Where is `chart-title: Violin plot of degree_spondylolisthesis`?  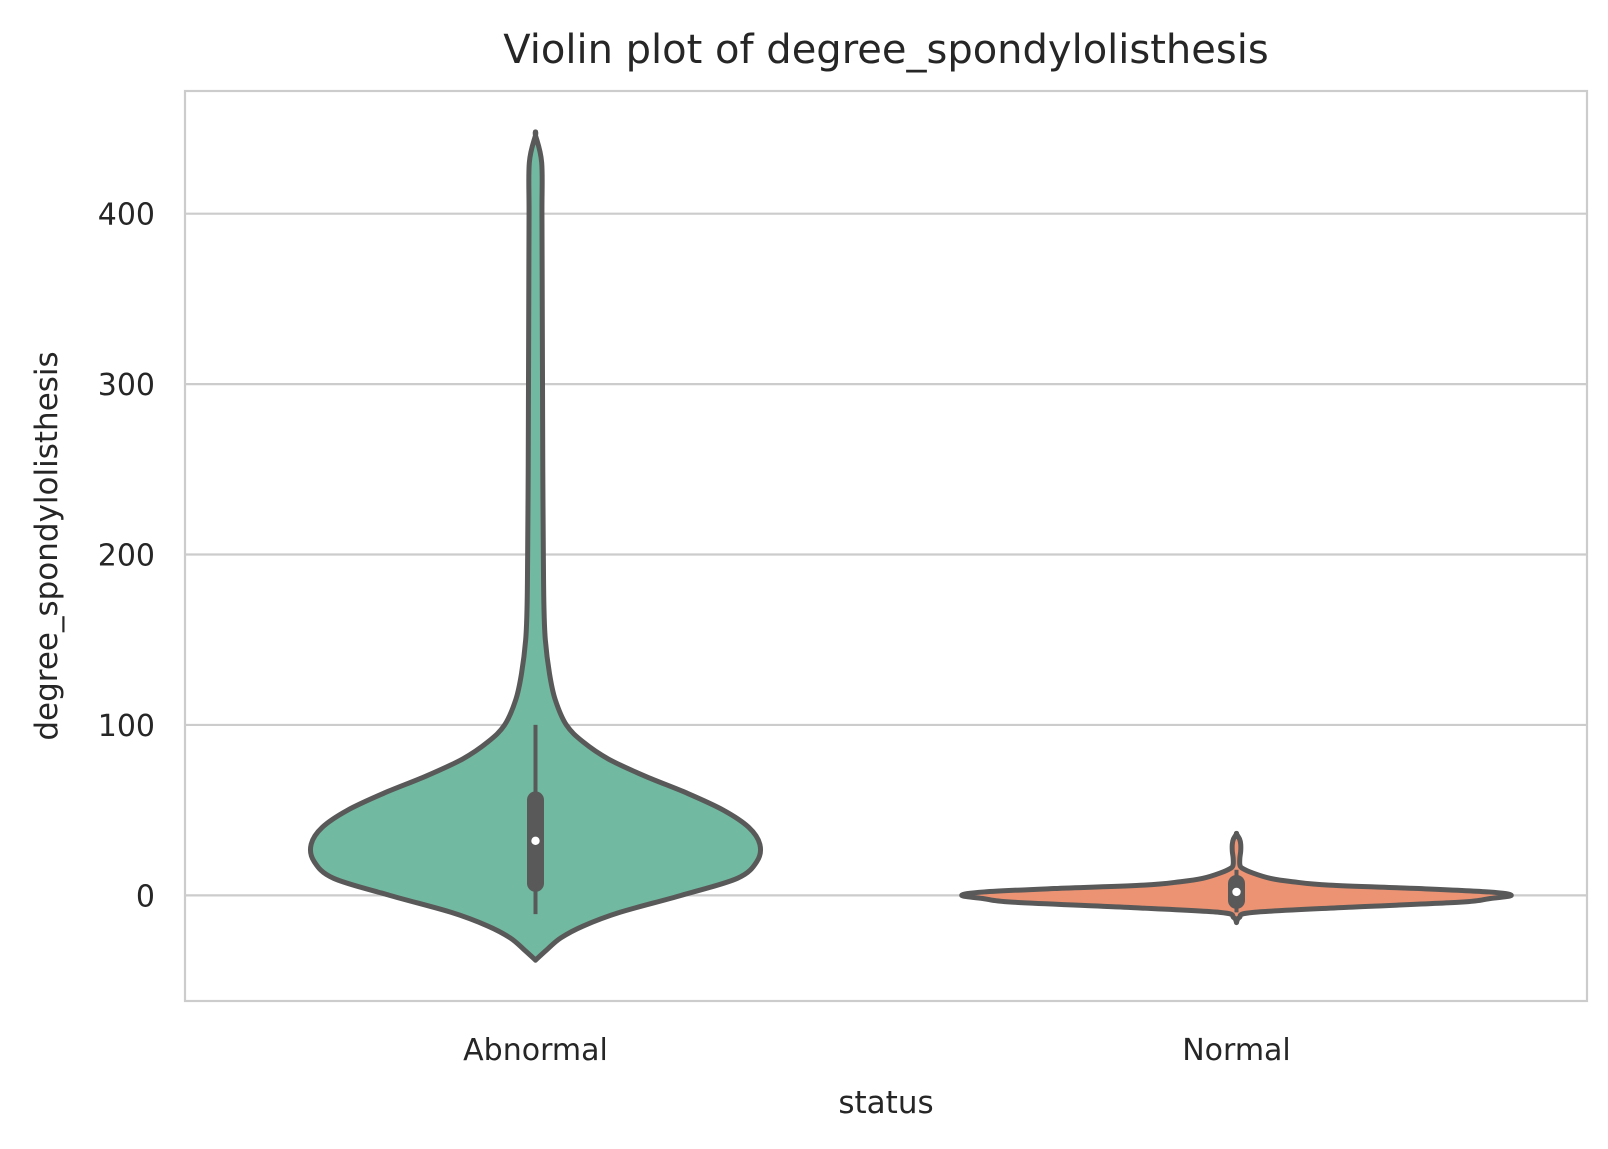
chart-title: Violin plot of degree_spondylolisthesis is located at coordinates (885, 50).